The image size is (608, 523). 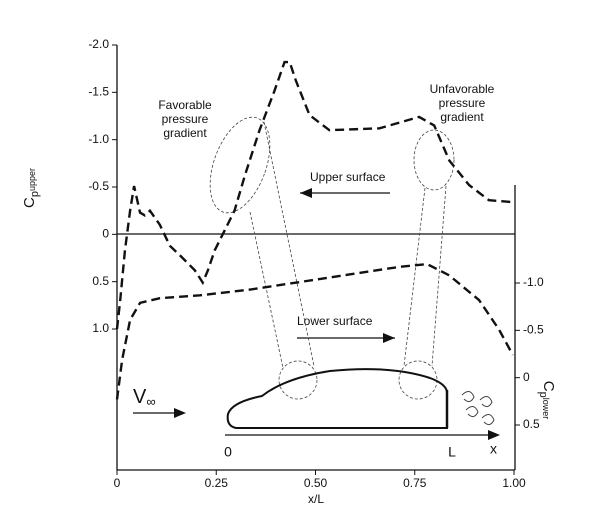 I want to click on x-tick-label: 0.25, so click(x=217, y=483).